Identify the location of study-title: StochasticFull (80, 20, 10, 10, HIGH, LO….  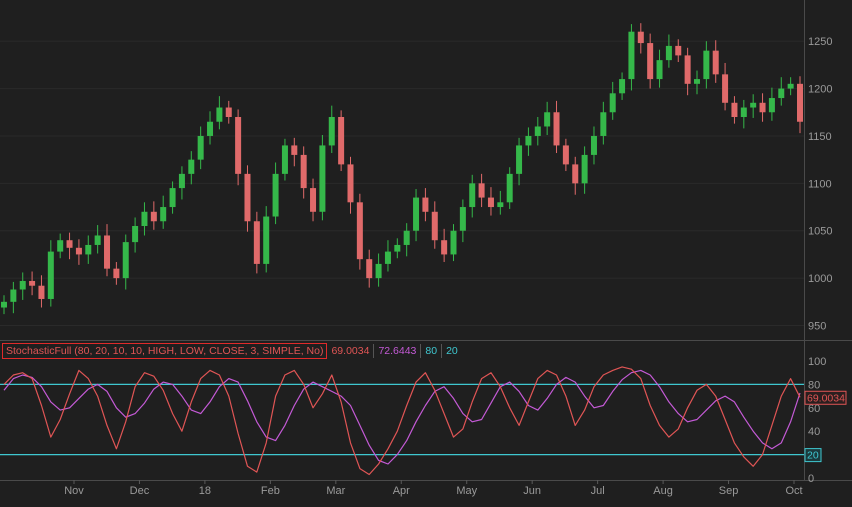
(165, 350).